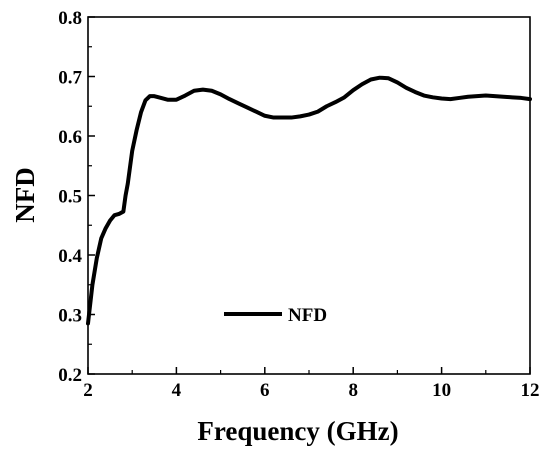 Image resolution: width=550 pixels, height=449 pixels. I want to click on y-tick-label: 0.4, so click(70, 256).